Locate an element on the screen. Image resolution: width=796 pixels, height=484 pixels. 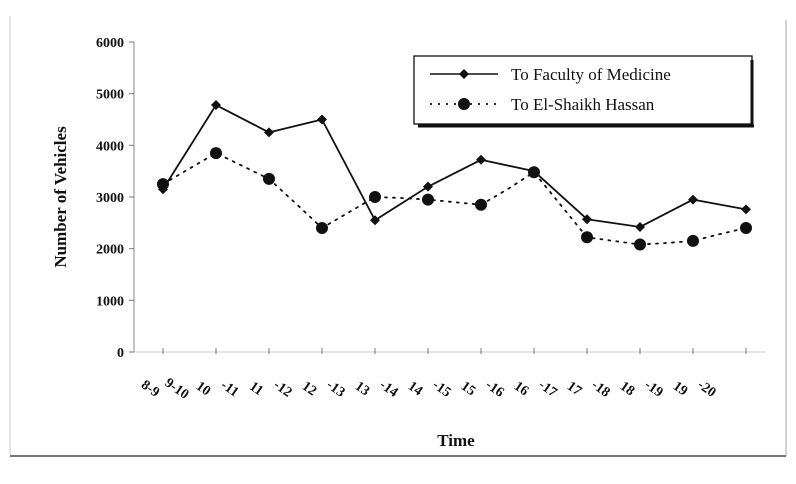
legend-marker-faculty is located at coordinates (464, 74).